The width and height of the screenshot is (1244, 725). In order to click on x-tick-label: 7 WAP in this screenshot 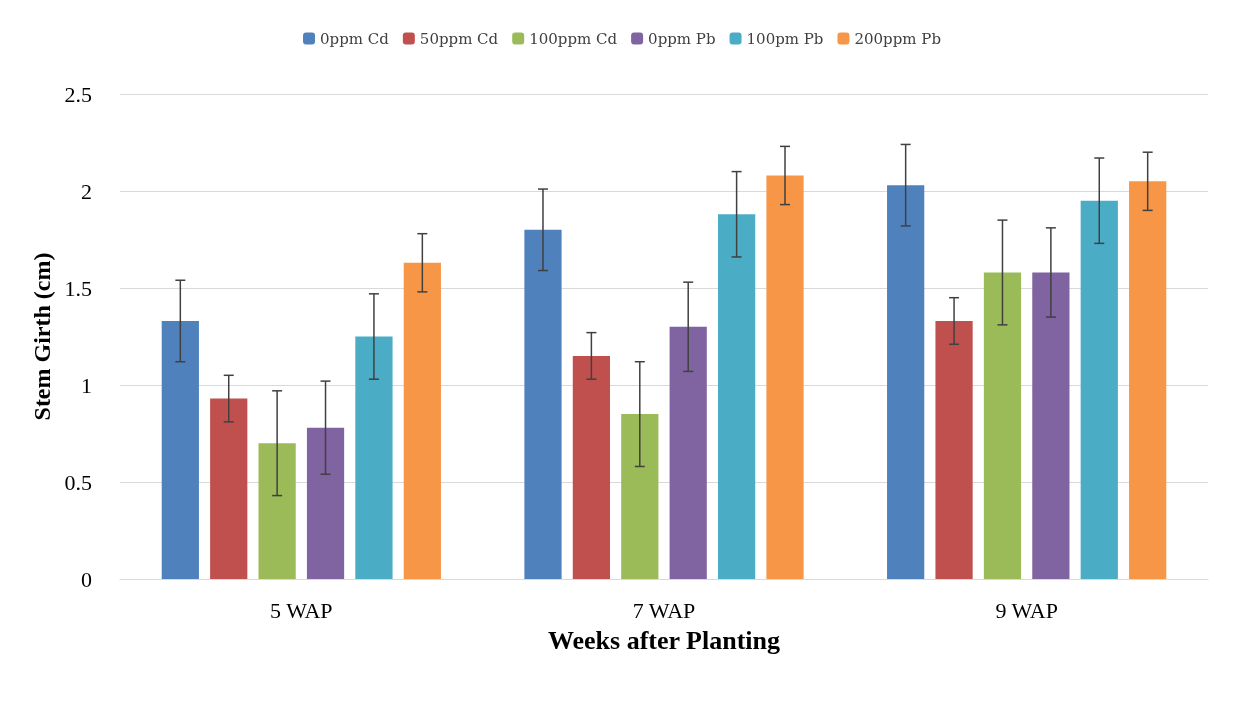, I will do `click(664, 610)`.